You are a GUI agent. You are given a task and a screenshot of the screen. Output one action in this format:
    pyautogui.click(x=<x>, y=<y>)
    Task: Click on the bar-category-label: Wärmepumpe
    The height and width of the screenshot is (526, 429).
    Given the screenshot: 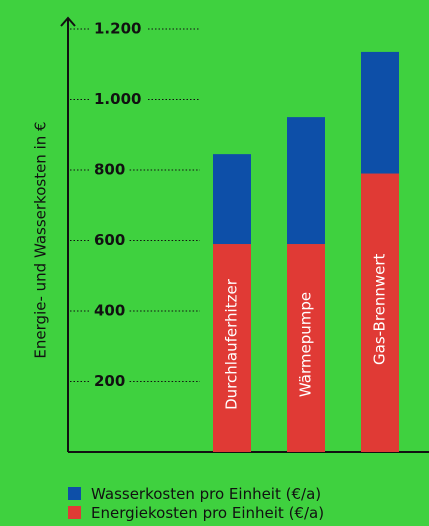 What is the action you would take?
    pyautogui.click(x=306, y=344)
    